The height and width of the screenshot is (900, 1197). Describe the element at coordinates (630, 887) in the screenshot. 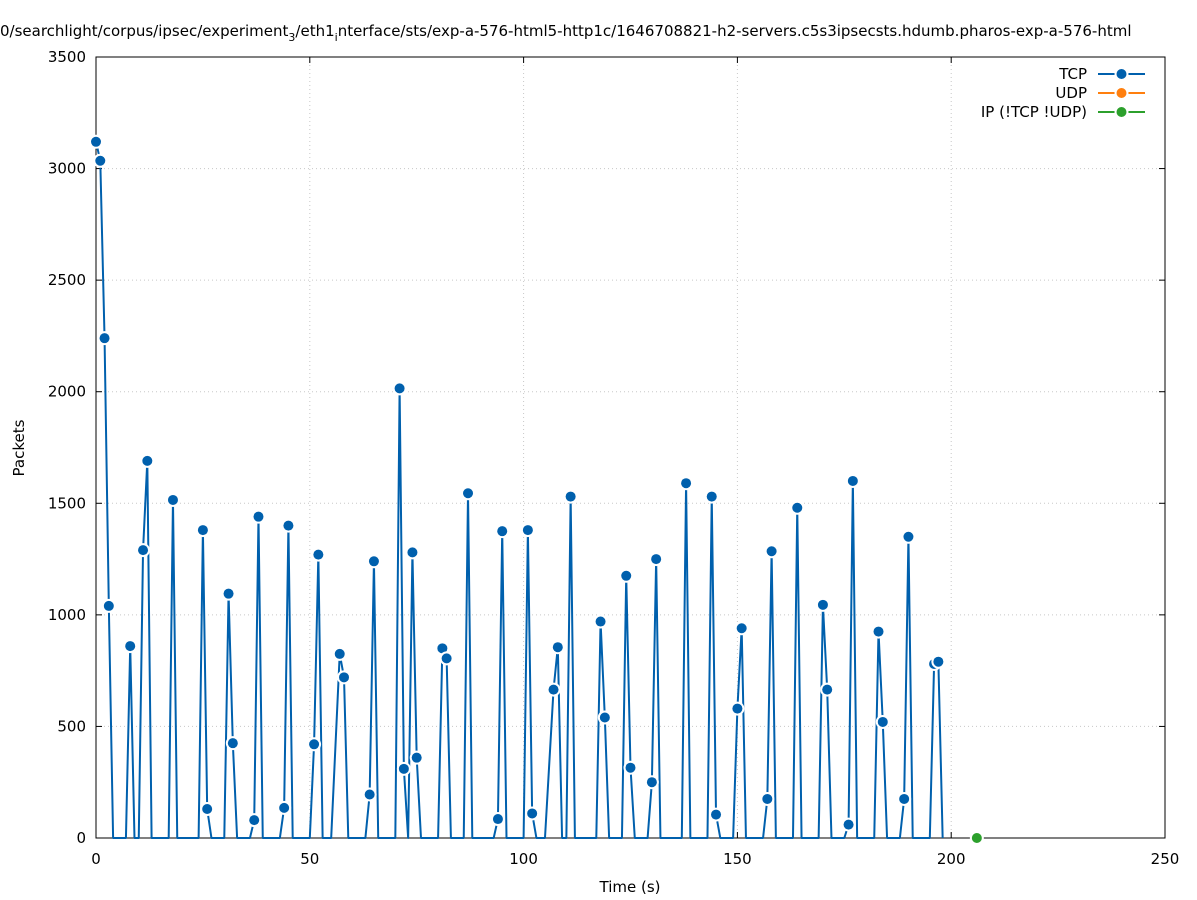

I see `x-axis-title: Time (s)` at that location.